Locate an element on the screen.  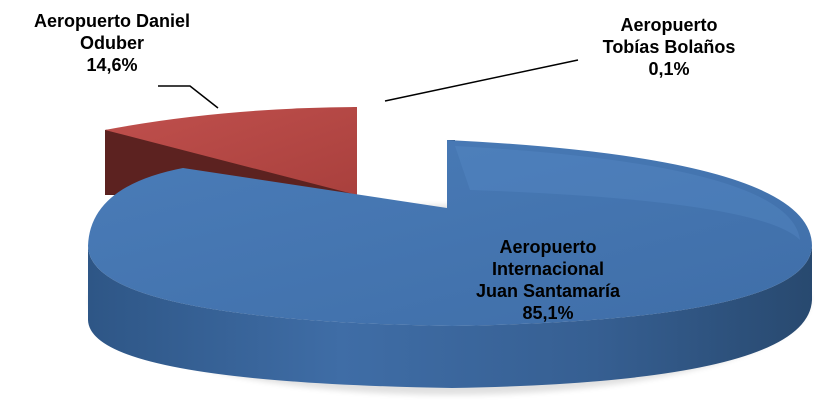
label-juan-santamaria-line-2: Internacional is located at coordinates (548, 269).